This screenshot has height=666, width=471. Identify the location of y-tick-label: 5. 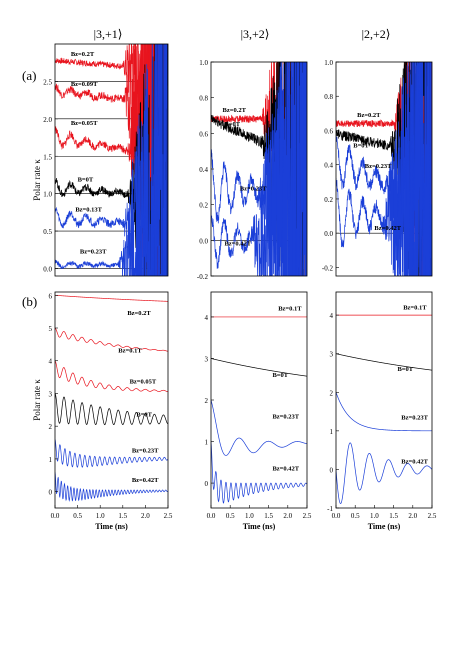
(51, 329).